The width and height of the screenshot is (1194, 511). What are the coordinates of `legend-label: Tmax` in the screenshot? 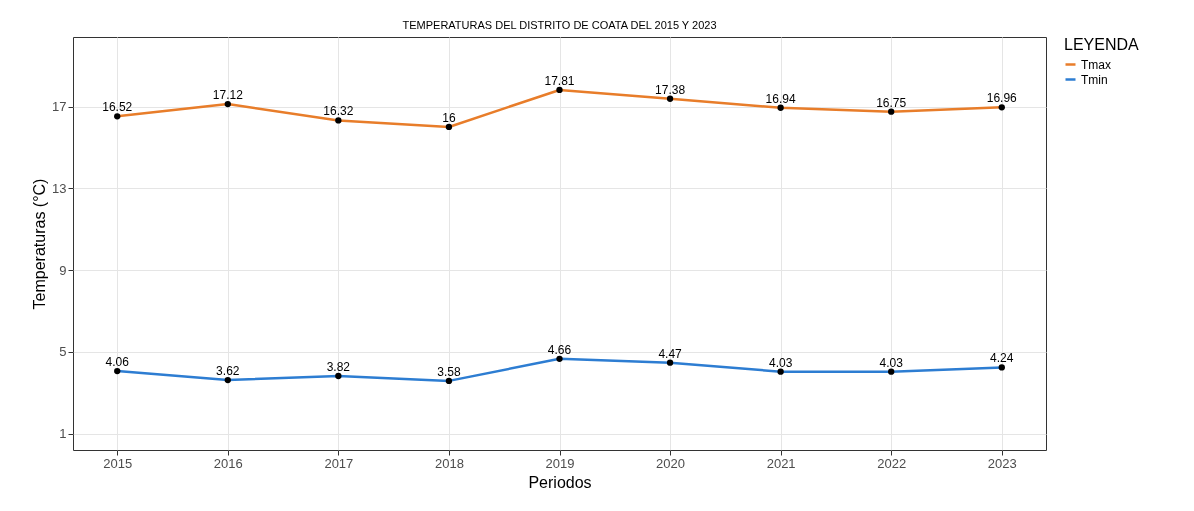 It's located at (1096, 64).